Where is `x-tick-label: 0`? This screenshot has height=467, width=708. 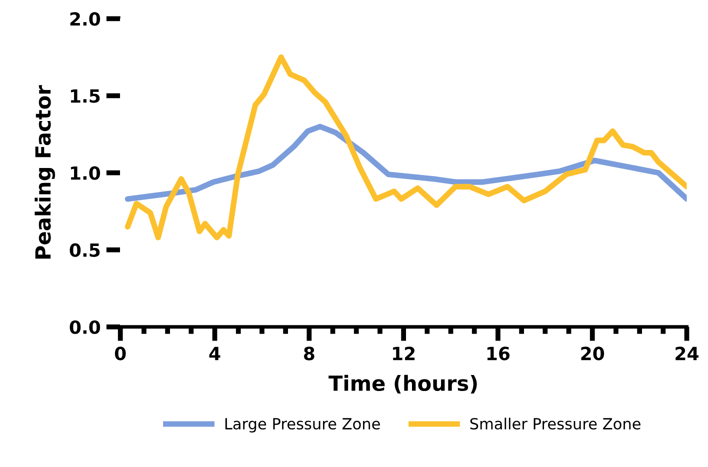 x-tick-label: 0 is located at coordinates (120, 353).